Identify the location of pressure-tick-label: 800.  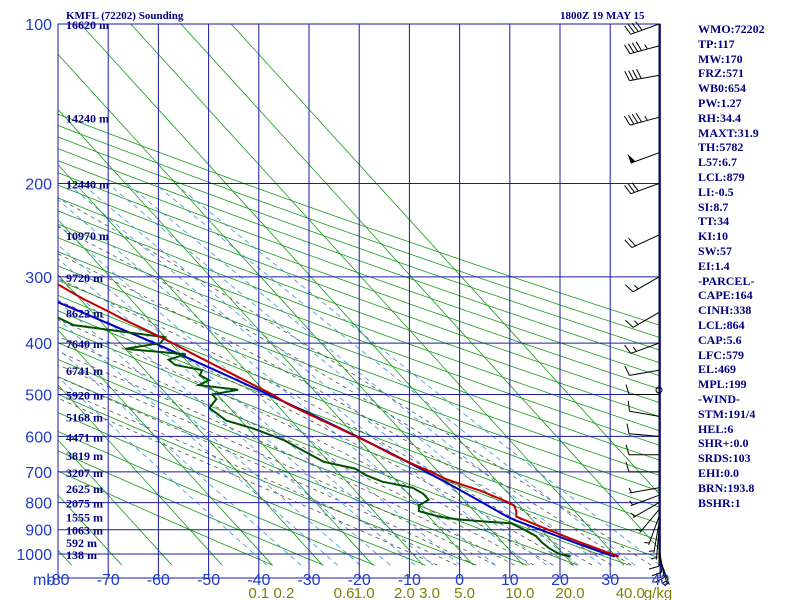
(38, 504).